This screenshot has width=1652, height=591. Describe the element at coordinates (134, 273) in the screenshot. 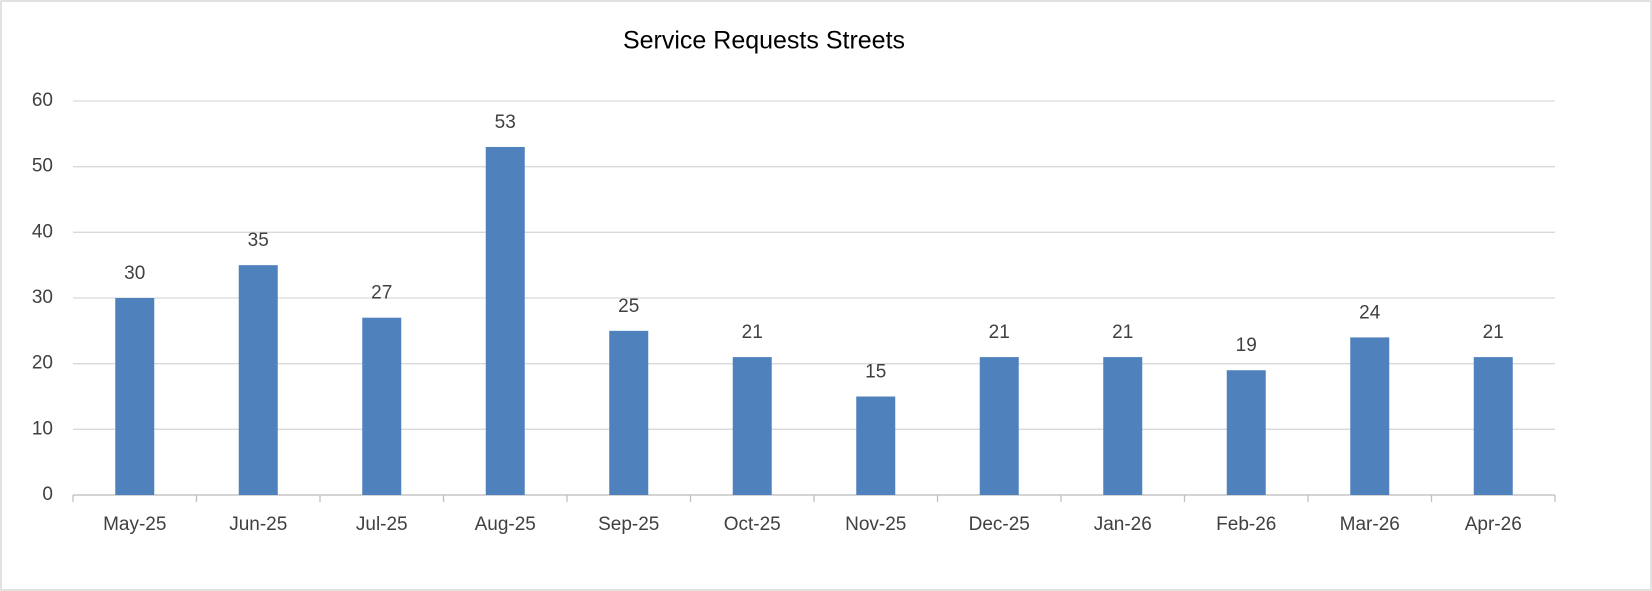

I see `data-label: 30` at that location.